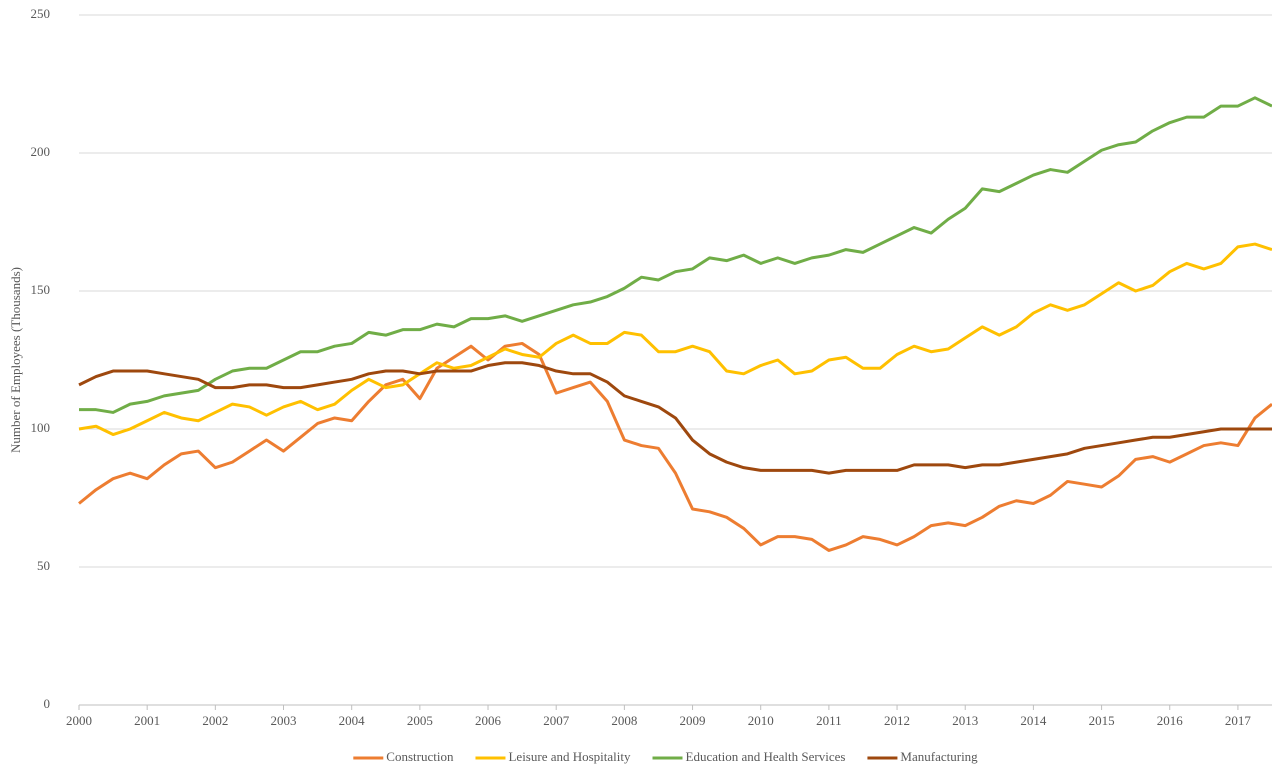 The width and height of the screenshot is (1272, 767). I want to click on x-tick-label: 2010, so click(761, 720).